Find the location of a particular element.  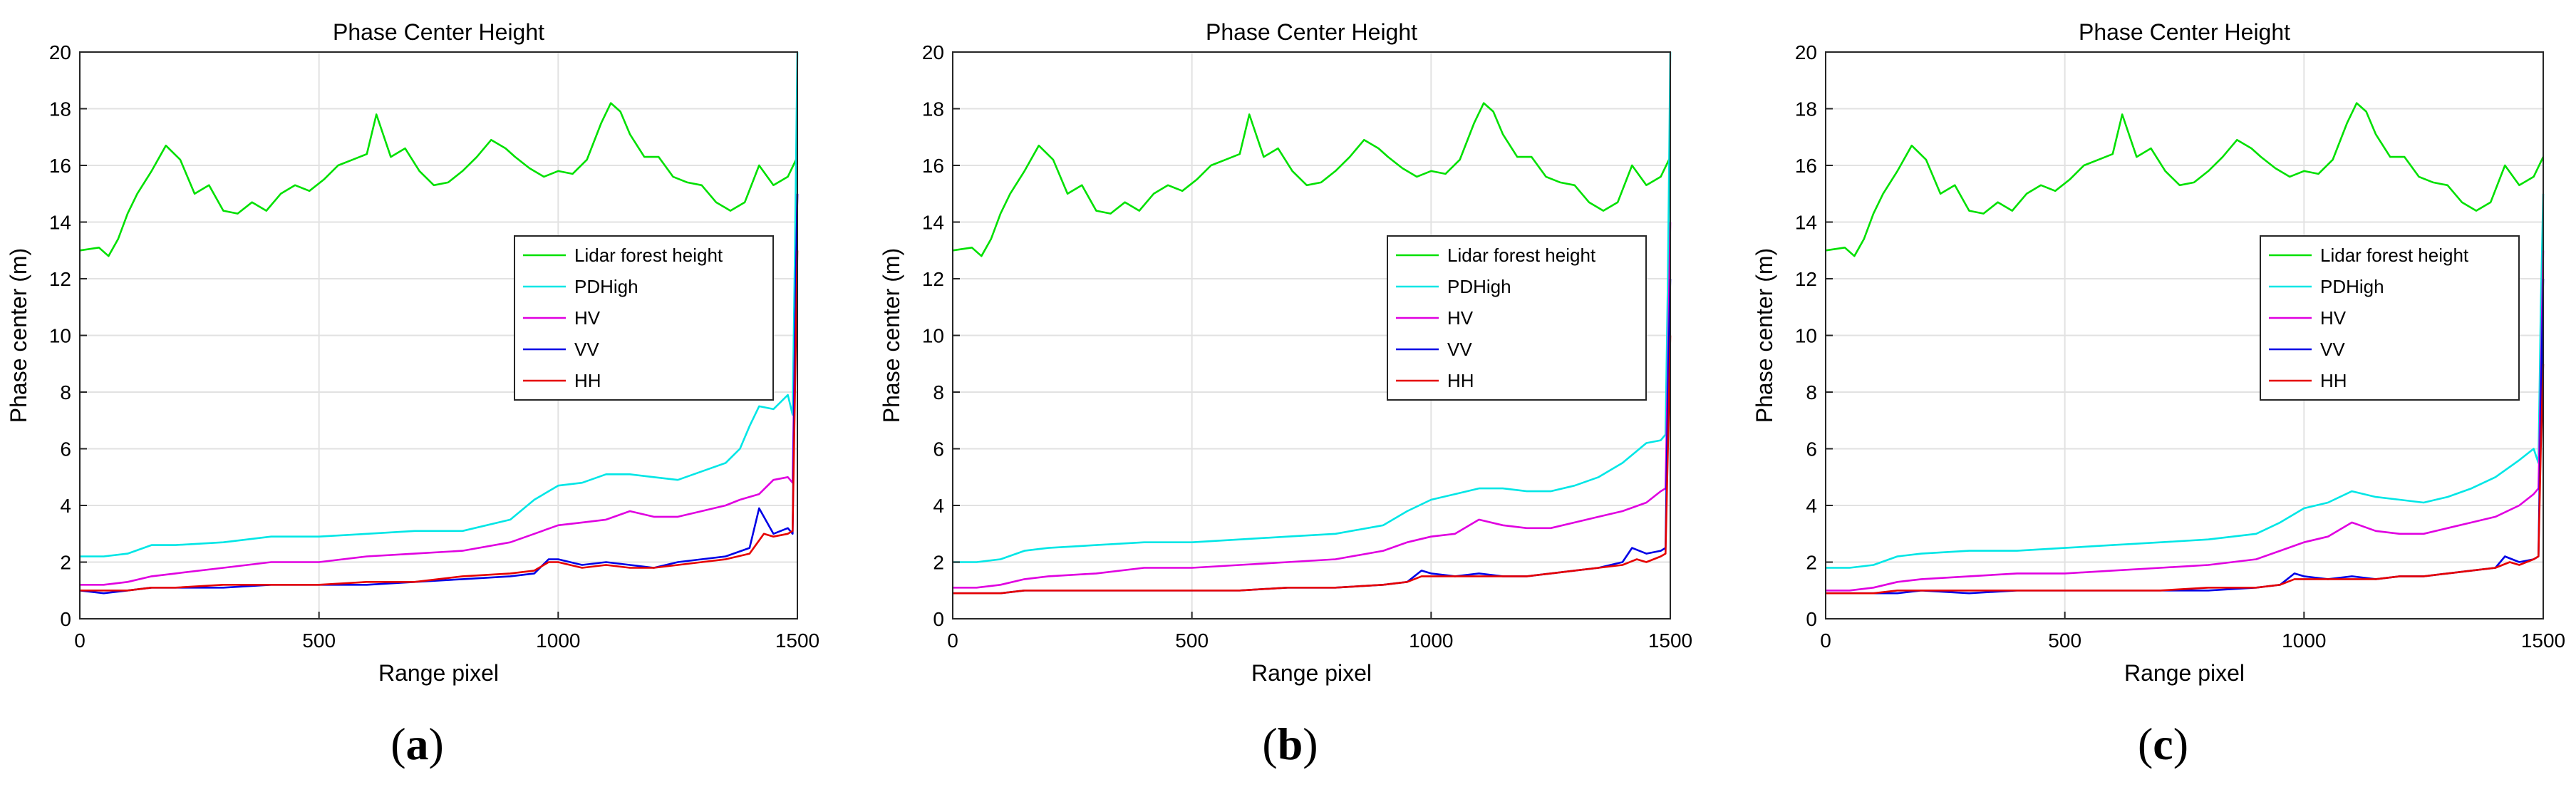

series-line-pdhigh is located at coordinates (2186, 381).